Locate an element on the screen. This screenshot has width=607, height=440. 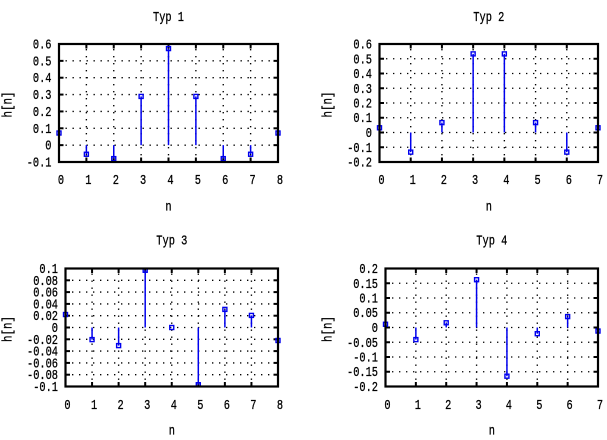
svg-text: -0.08 is located at coordinates (42, 376).